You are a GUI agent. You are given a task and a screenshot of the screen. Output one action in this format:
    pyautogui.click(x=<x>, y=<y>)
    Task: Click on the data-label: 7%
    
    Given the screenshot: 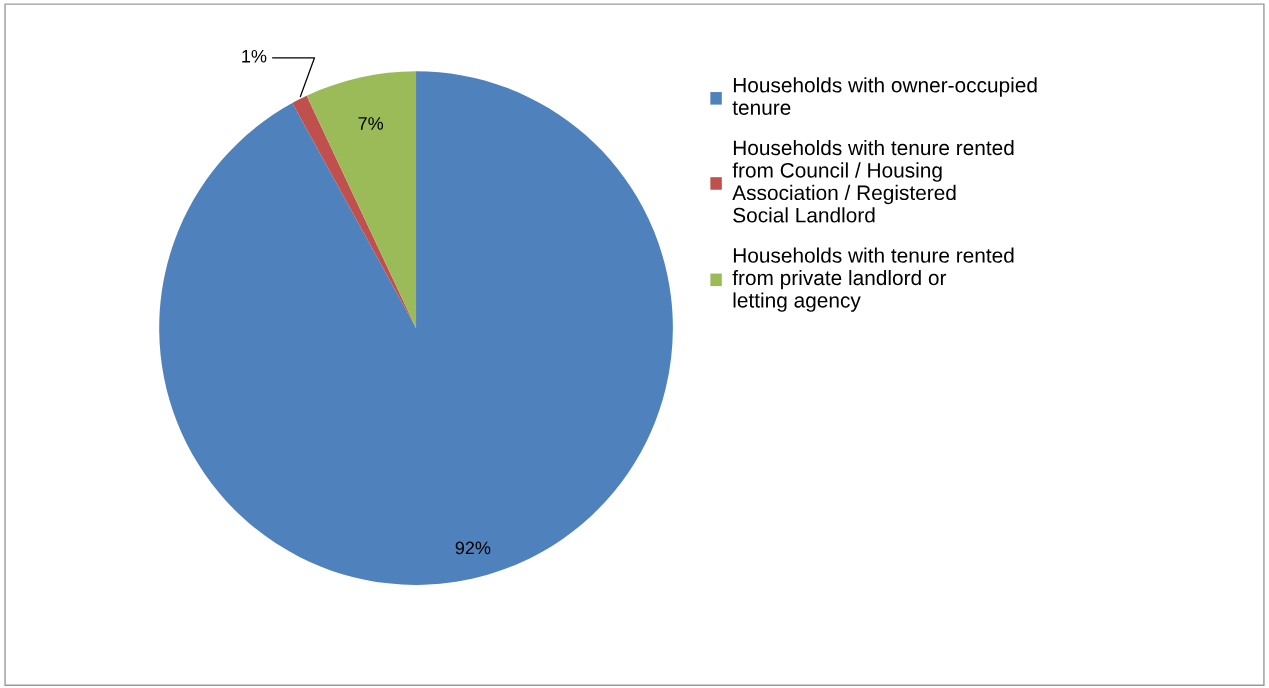 What is the action you would take?
    pyautogui.click(x=371, y=123)
    